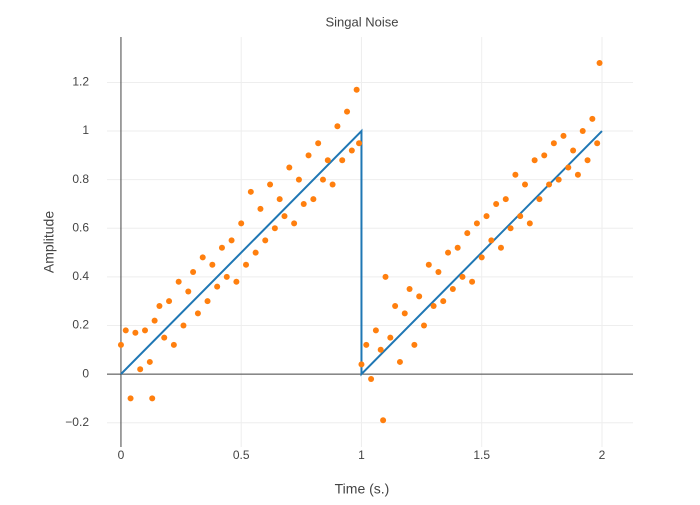 This screenshot has width=700, height=505. What do you see at coordinates (77, 422) in the screenshot?
I see `y-tick-label: −0.2` at bounding box center [77, 422].